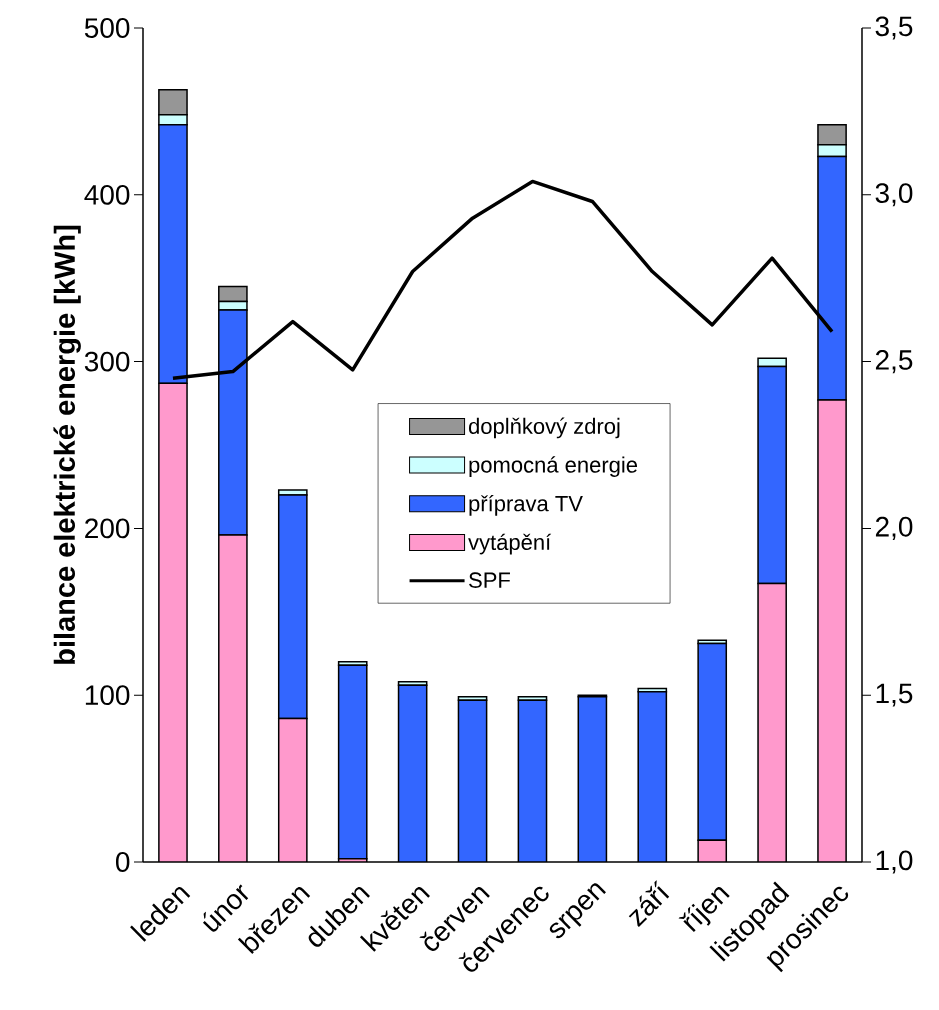 The height and width of the screenshot is (1010, 939). Describe the element at coordinates (67, 444) in the screenshot. I see `y-axis-title: bilance elektrické energie [kWh]` at that location.